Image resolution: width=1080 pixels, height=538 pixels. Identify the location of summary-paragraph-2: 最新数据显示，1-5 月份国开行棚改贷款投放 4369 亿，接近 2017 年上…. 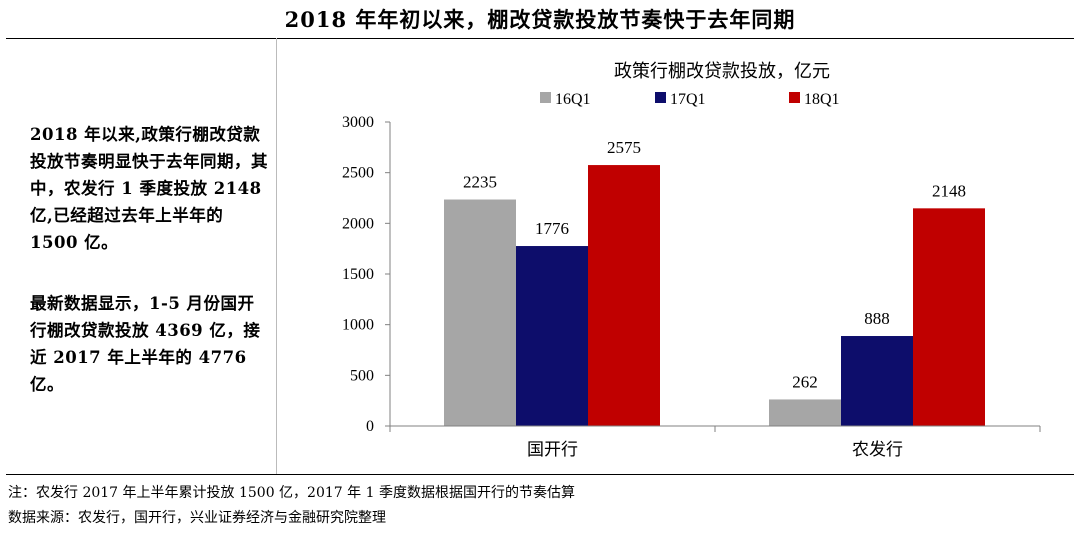
(145, 344).